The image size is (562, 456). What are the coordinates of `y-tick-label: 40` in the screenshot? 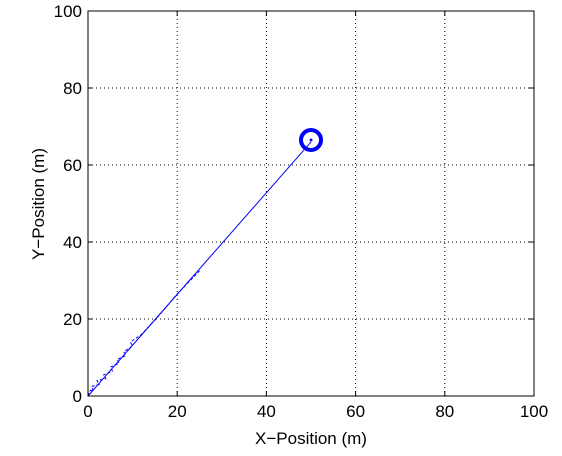 It's located at (72, 242).